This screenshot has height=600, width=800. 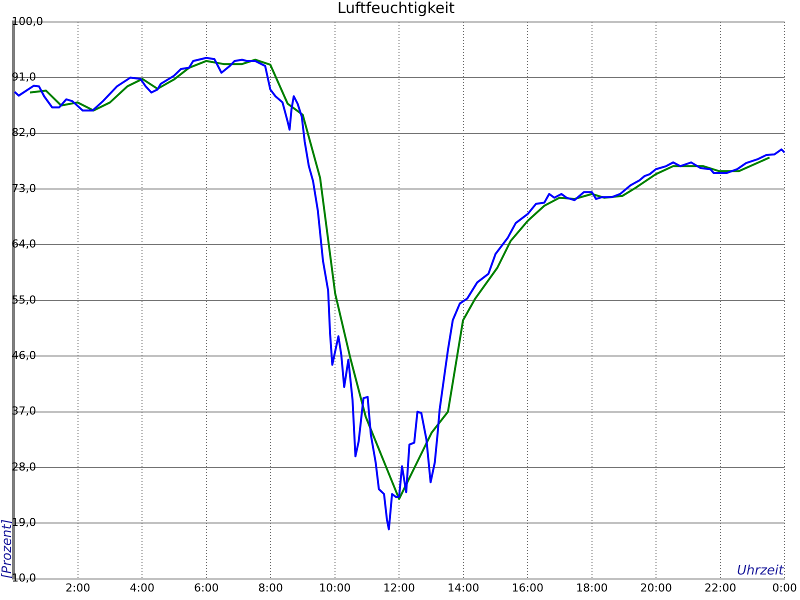 I want to click on y-tick-label: 37,0, so click(x=24, y=411).